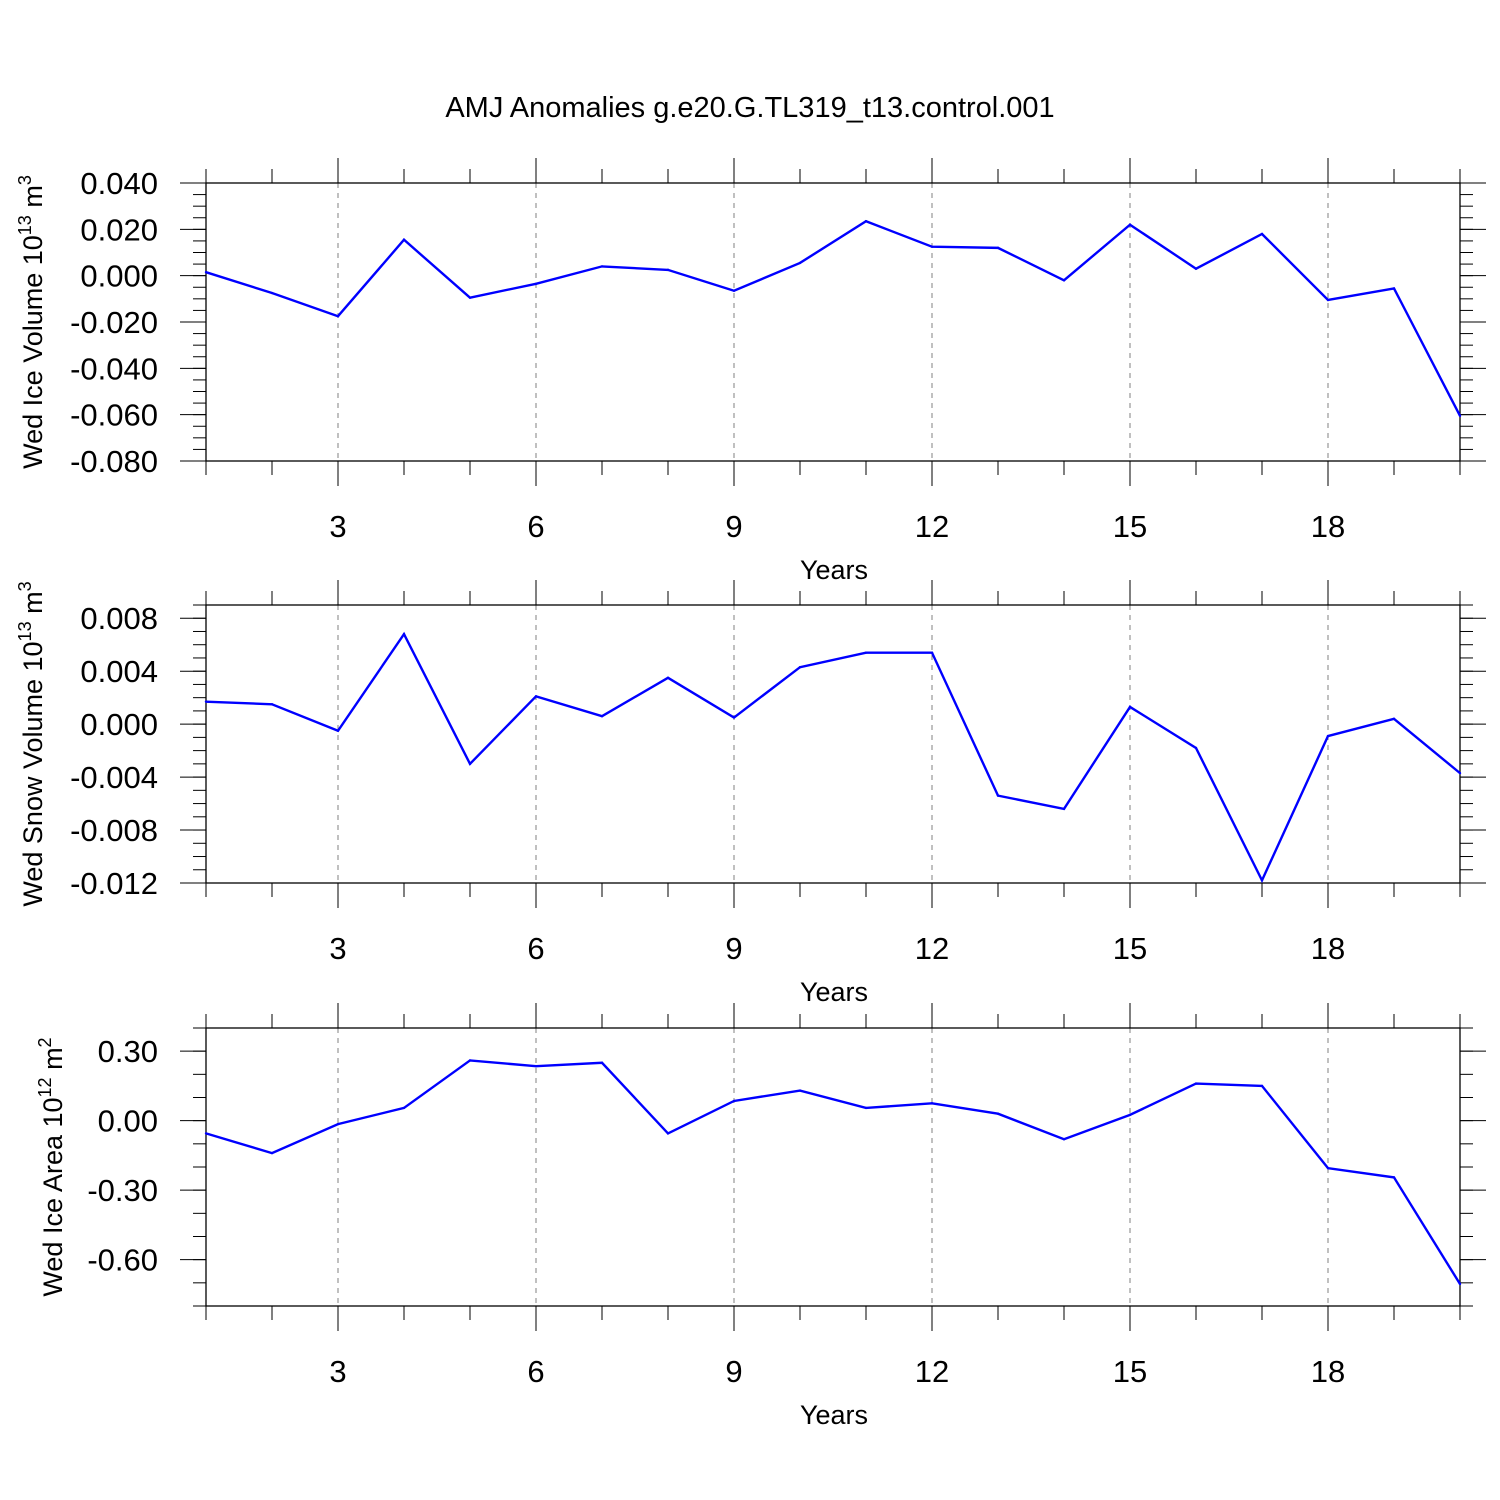 The height and width of the screenshot is (1500, 1500). I want to click on ice-volume-ylabel-superscript: 13, so click(25, 225).